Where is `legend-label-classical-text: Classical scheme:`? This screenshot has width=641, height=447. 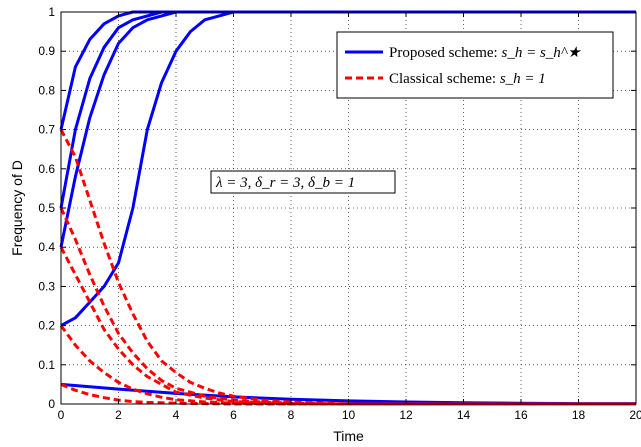
legend-label-classical-text: Classical scheme: is located at coordinates (444, 79).